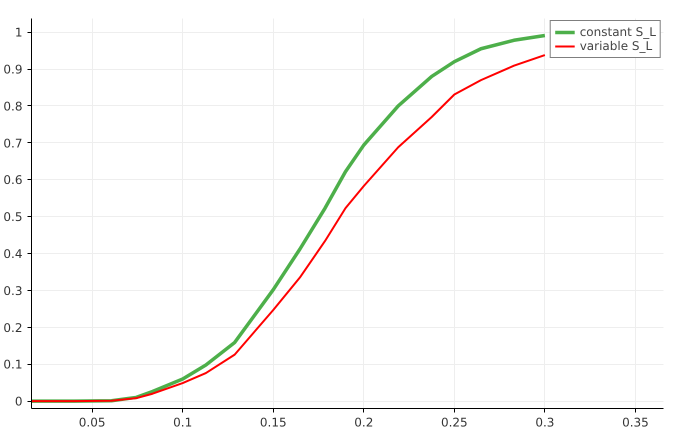 This screenshot has width=673, height=429. What do you see at coordinates (13, 327) in the screenshot?
I see `y-tick-label: 0.2` at bounding box center [13, 327].